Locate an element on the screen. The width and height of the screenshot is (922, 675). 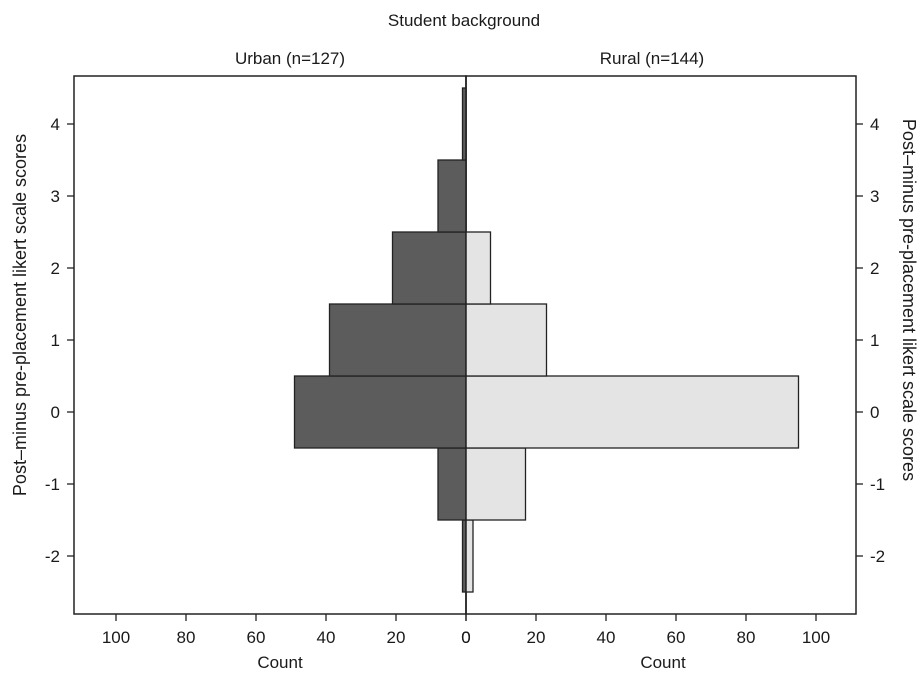
y-tick-label-left: 2 is located at coordinates (55, 268).